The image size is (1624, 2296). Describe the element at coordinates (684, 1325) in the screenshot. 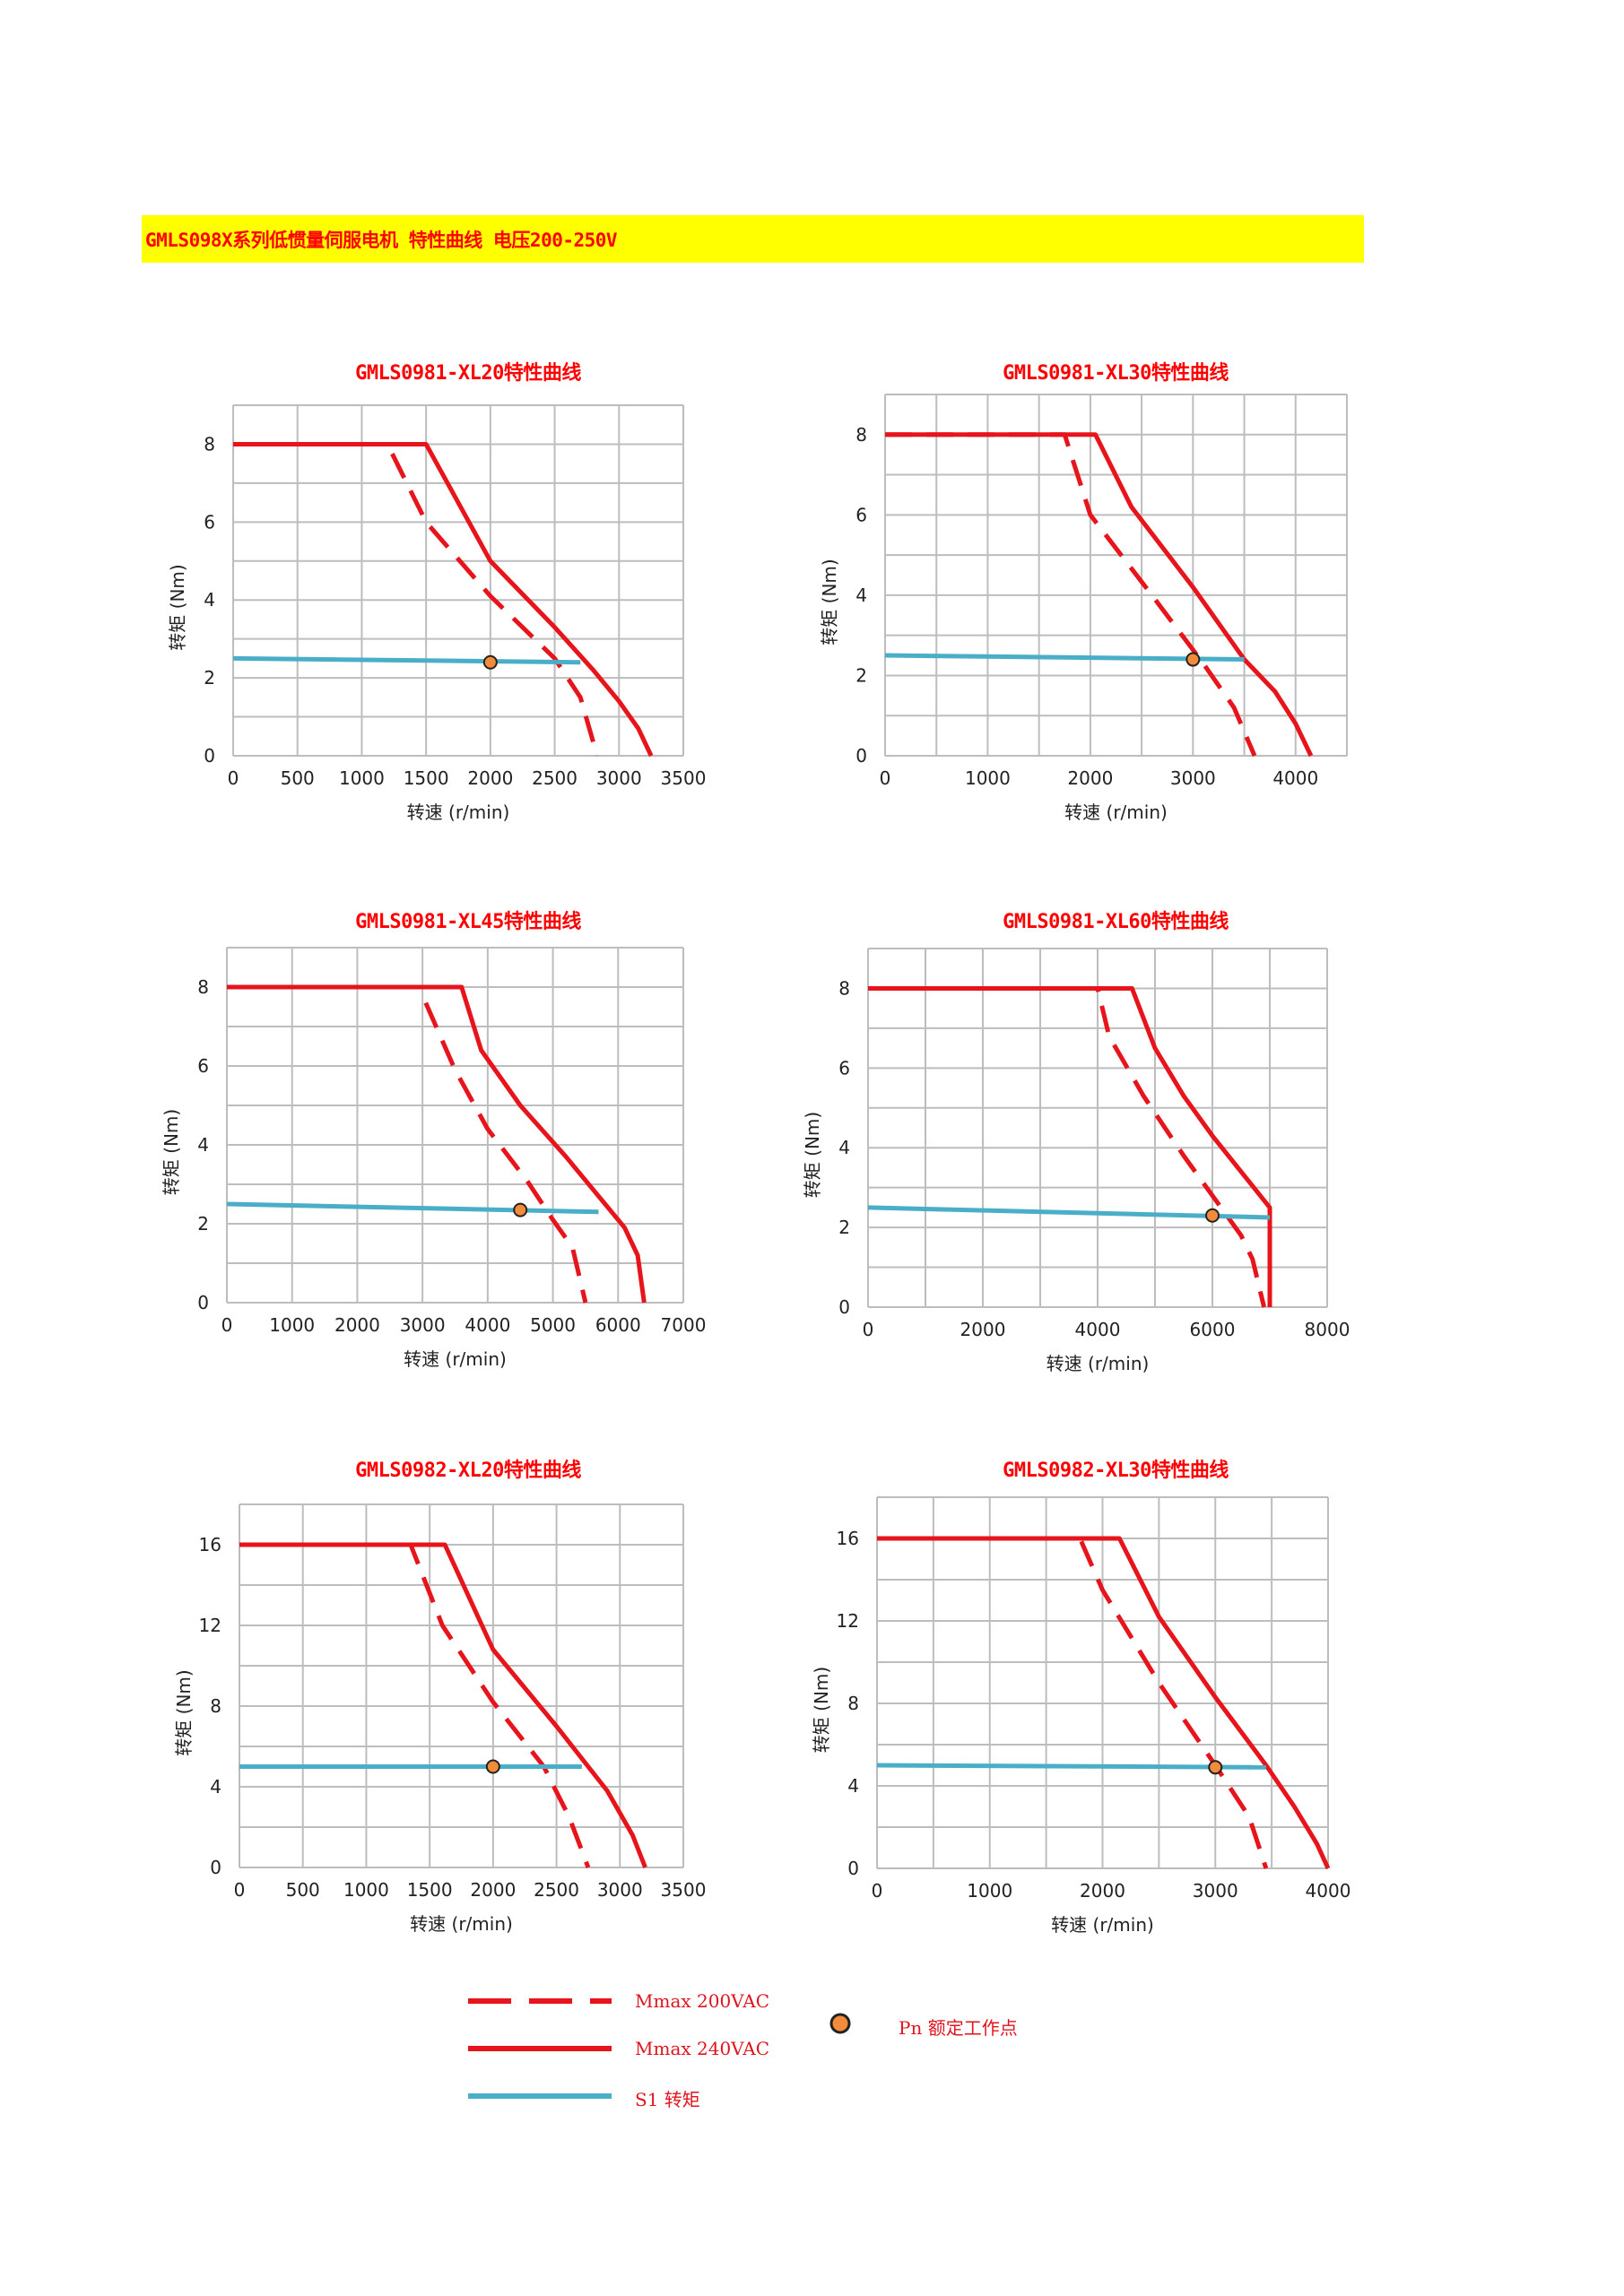

I see `x-tick-label: 7000` at that location.